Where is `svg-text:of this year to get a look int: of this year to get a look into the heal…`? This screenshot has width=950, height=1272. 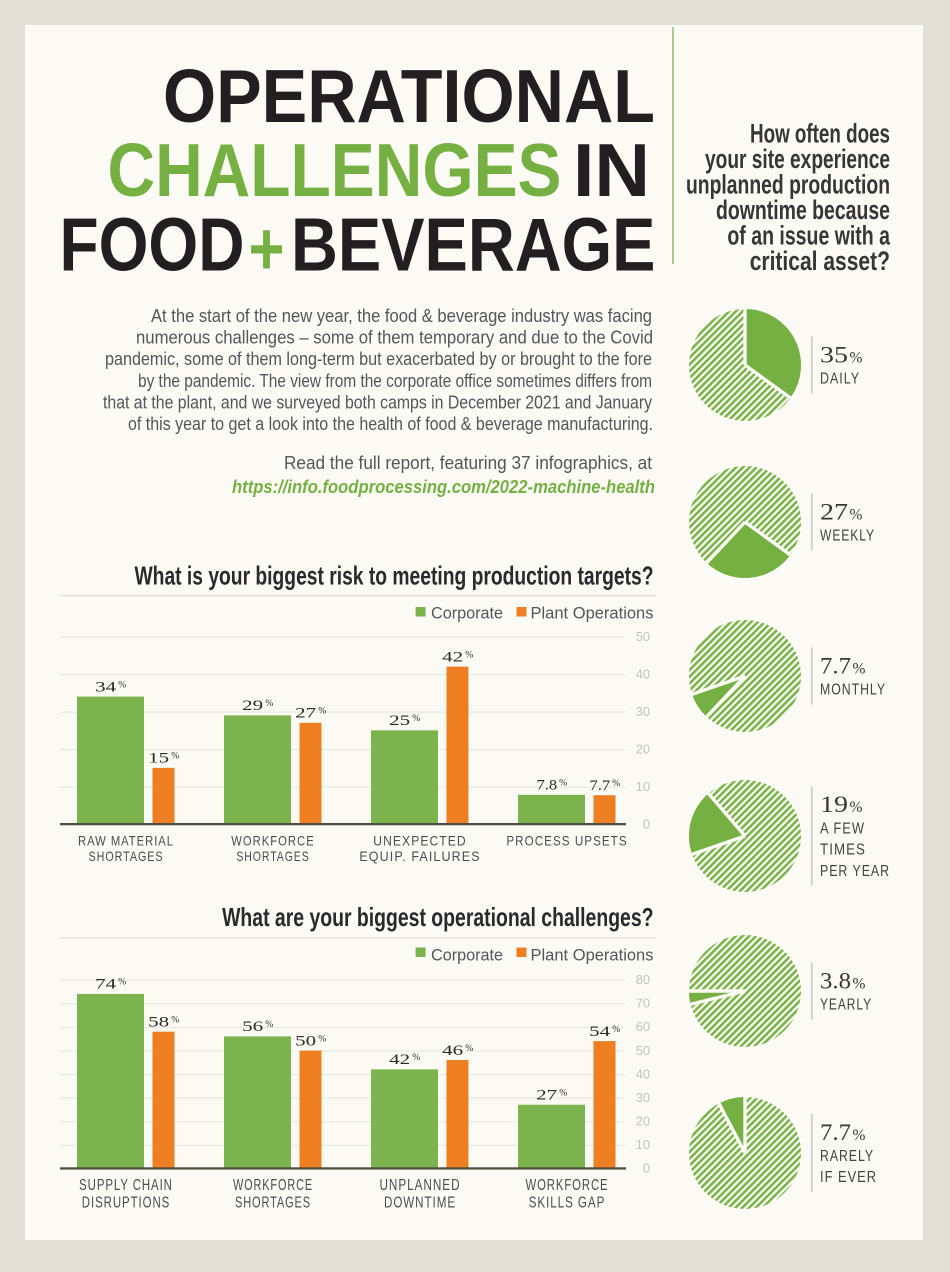 svg-text:of this year to get a look int: of this year to get a look into the heal… is located at coordinates (390, 423).